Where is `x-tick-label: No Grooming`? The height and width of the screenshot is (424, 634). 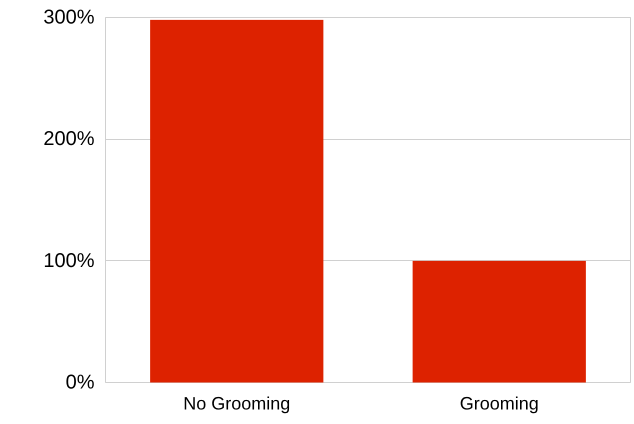
x-tick-label: No Grooming is located at coordinates (236, 404).